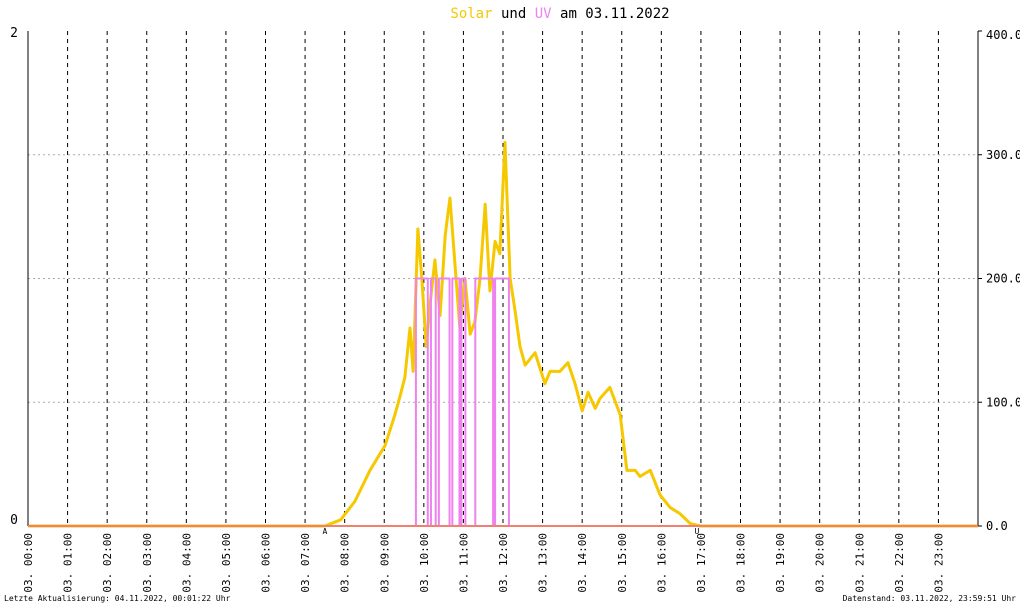 Image resolution: width=1020 pixels, height=606 pixels. What do you see at coordinates (345, 563) in the screenshot?
I see `x-tick-label: 03. 08:00` at bounding box center [345, 563].